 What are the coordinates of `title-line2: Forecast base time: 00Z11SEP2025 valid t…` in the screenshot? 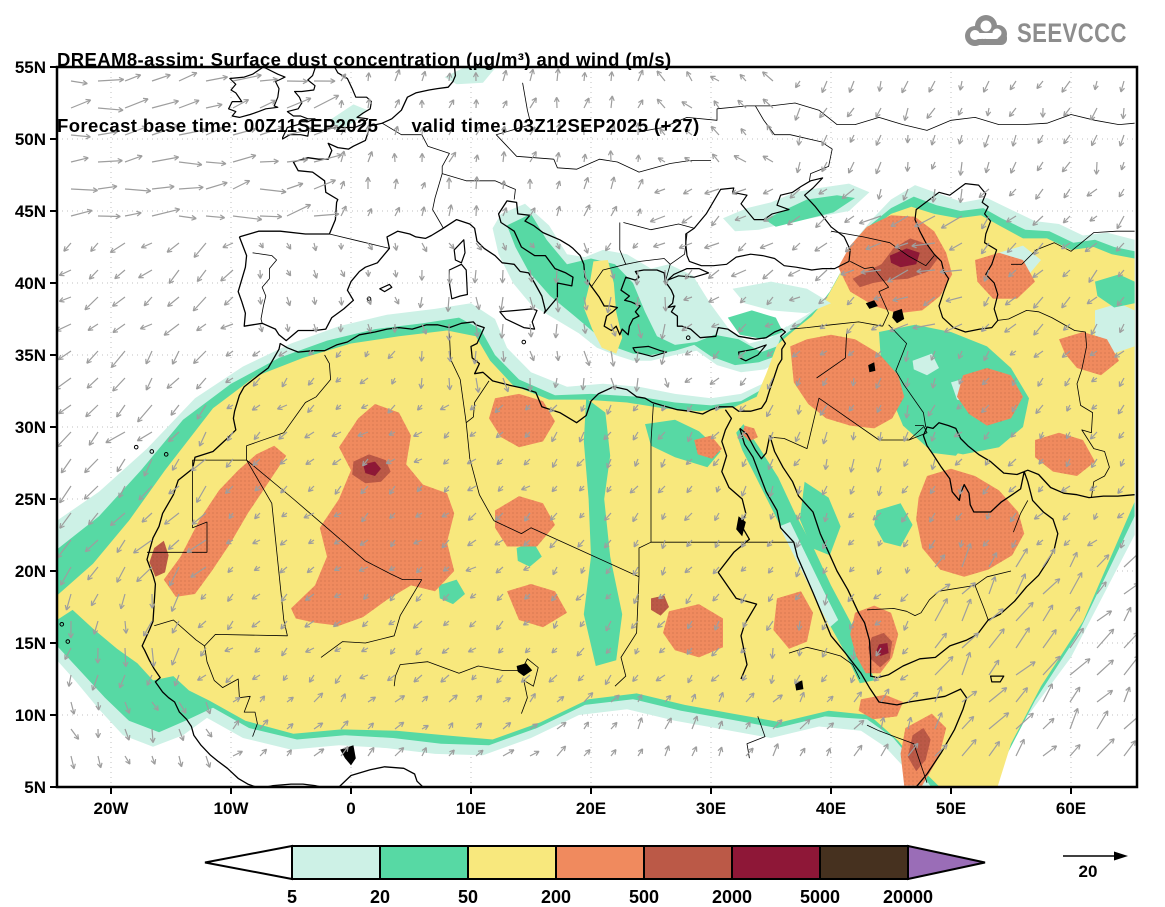 It's located at (378, 125).